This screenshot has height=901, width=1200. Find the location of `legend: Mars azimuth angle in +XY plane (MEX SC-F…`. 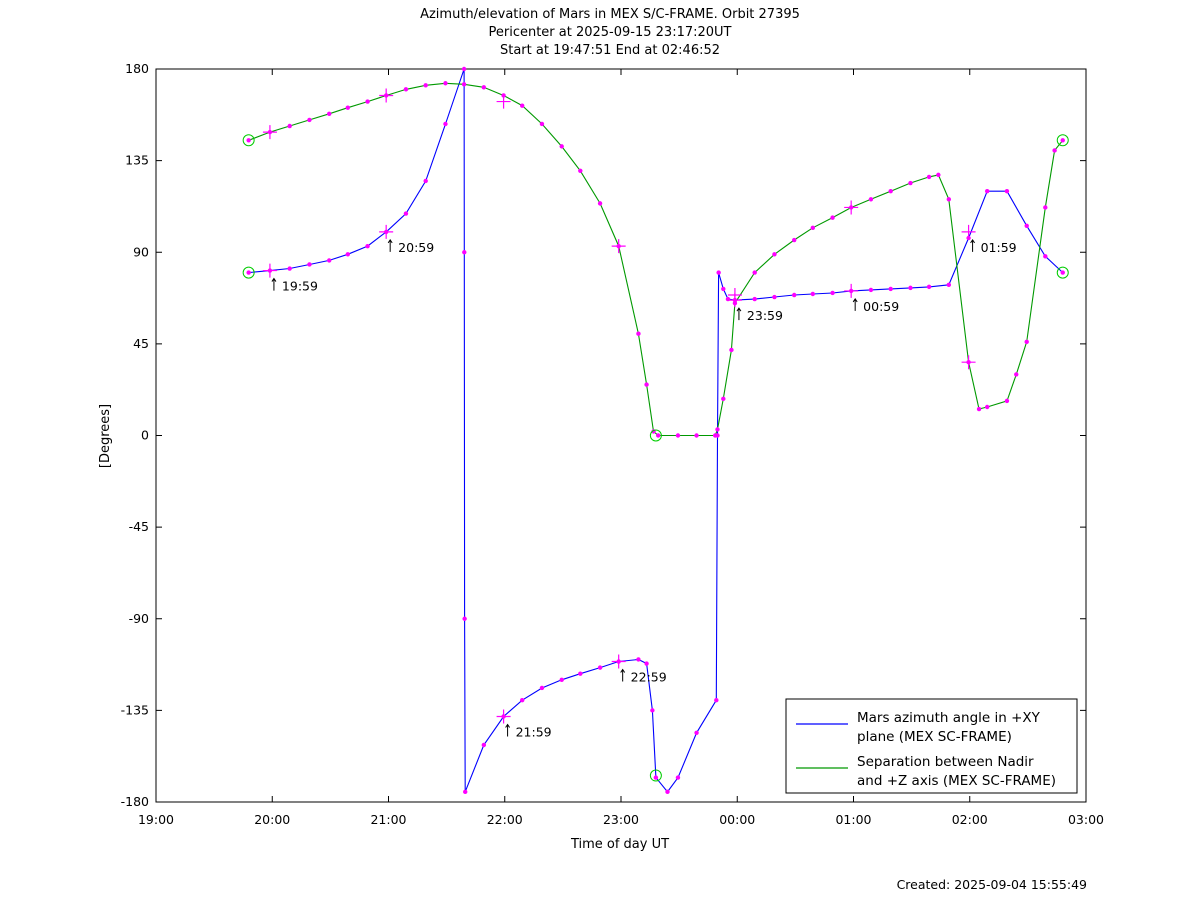

legend: Mars azimuth angle in +XY plane (MEX SC-F… is located at coordinates (931, 746).